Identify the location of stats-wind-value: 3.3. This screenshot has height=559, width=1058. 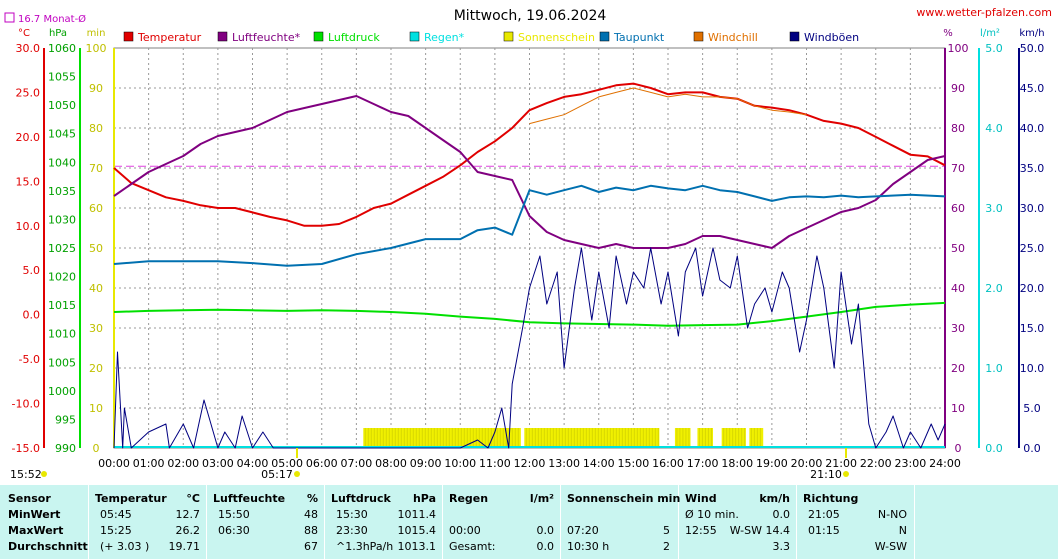
(781, 546).